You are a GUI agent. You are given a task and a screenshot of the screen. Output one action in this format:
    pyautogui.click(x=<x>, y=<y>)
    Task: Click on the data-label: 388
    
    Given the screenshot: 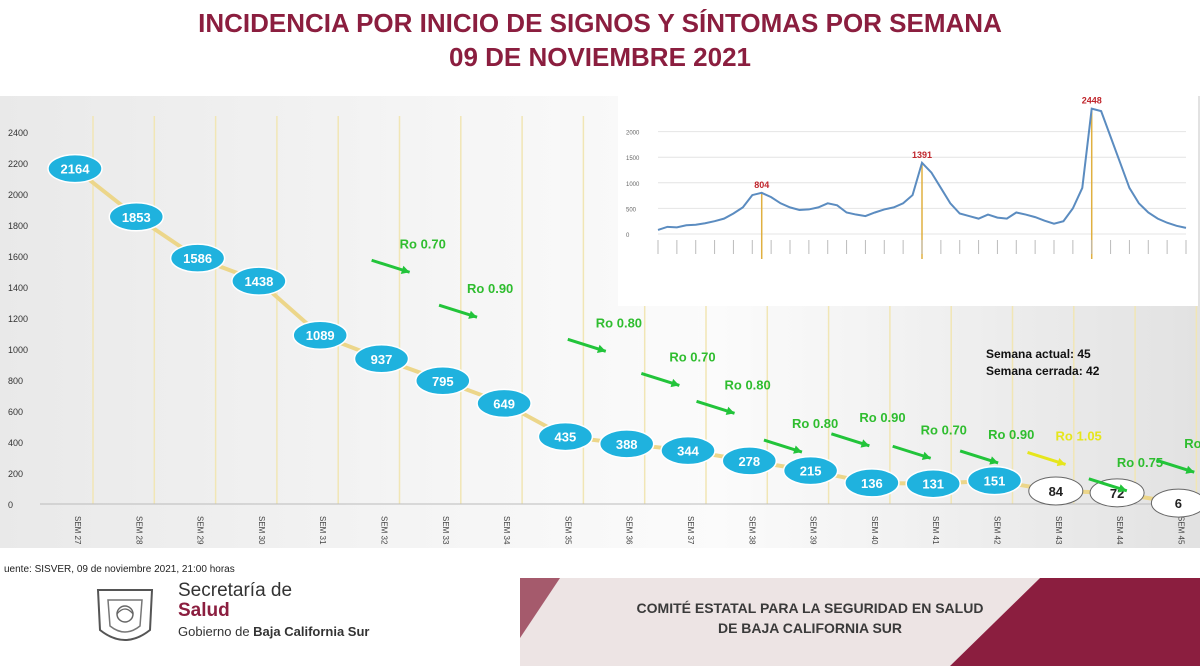 What is the action you would take?
    pyautogui.click(x=627, y=444)
    